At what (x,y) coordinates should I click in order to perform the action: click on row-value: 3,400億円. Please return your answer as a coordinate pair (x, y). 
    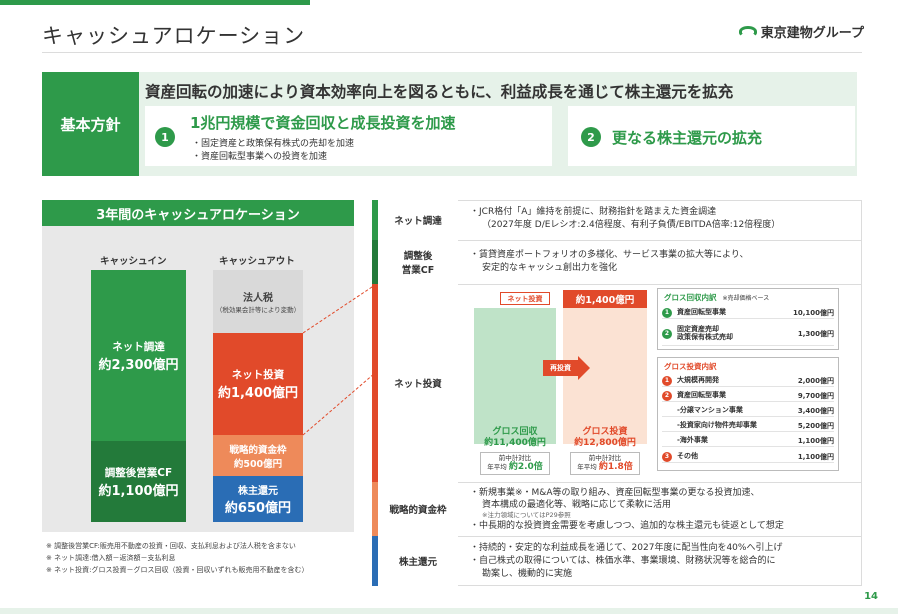
    Looking at the image, I should click on (815, 410).